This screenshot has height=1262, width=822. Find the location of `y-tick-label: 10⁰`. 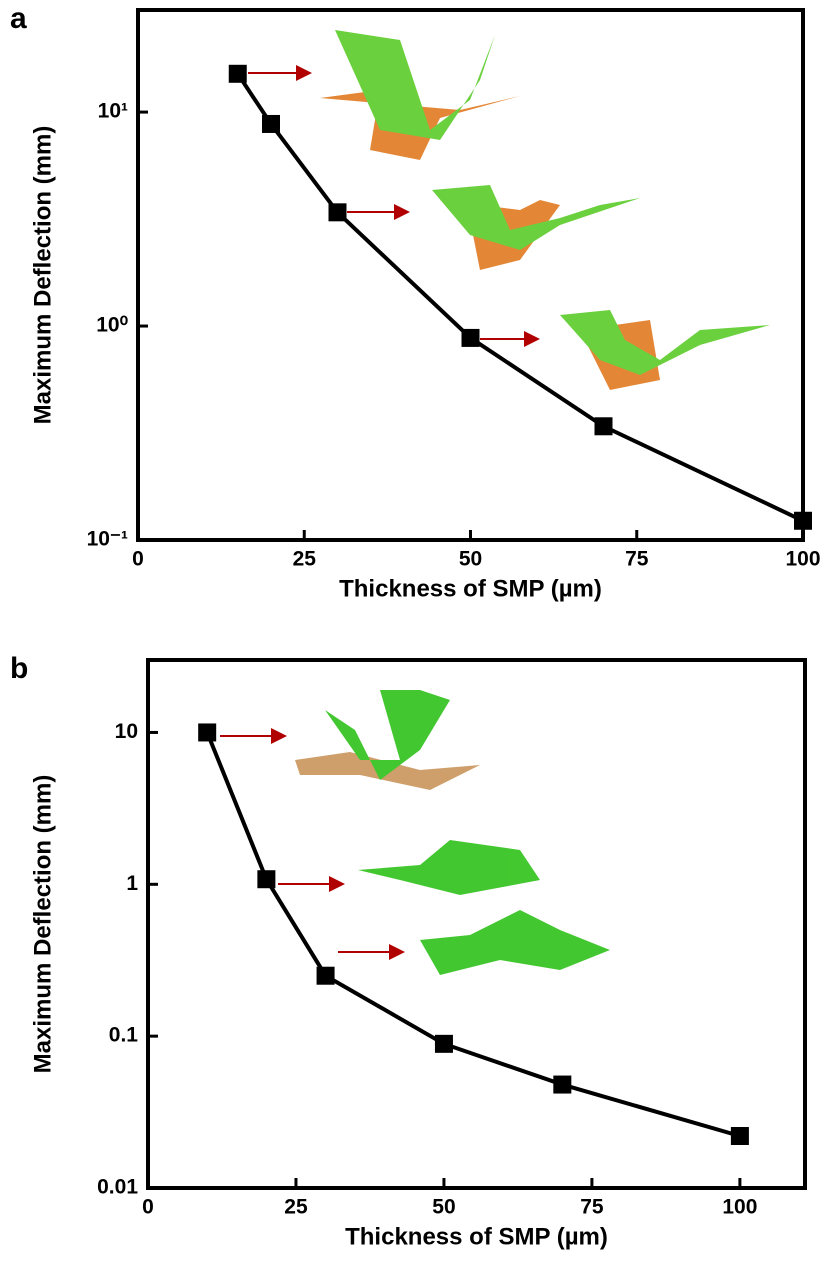

y-tick-label: 10⁰ is located at coordinates (112, 325).